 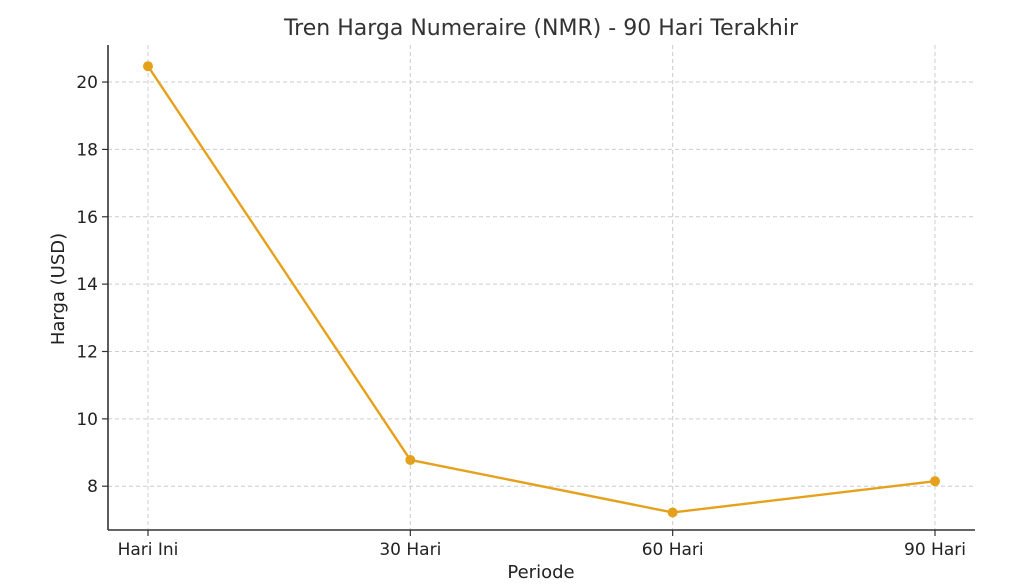 I want to click on y-tick-label-6: 20, so click(x=87, y=83).